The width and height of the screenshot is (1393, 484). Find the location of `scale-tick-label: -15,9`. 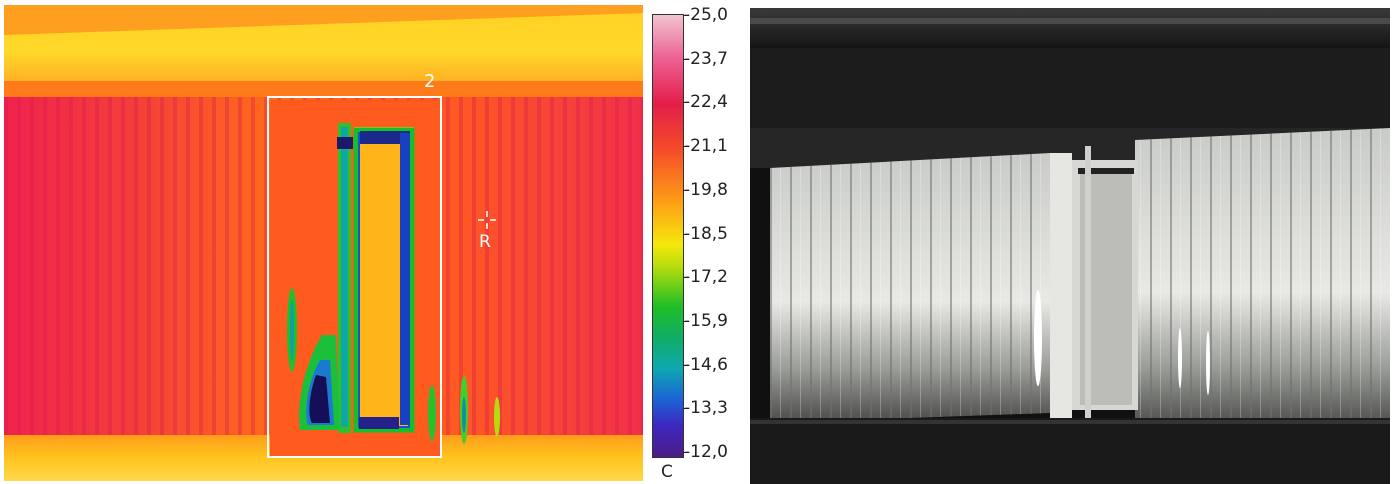

scale-tick-label: -15,9 is located at coordinates (706, 320).